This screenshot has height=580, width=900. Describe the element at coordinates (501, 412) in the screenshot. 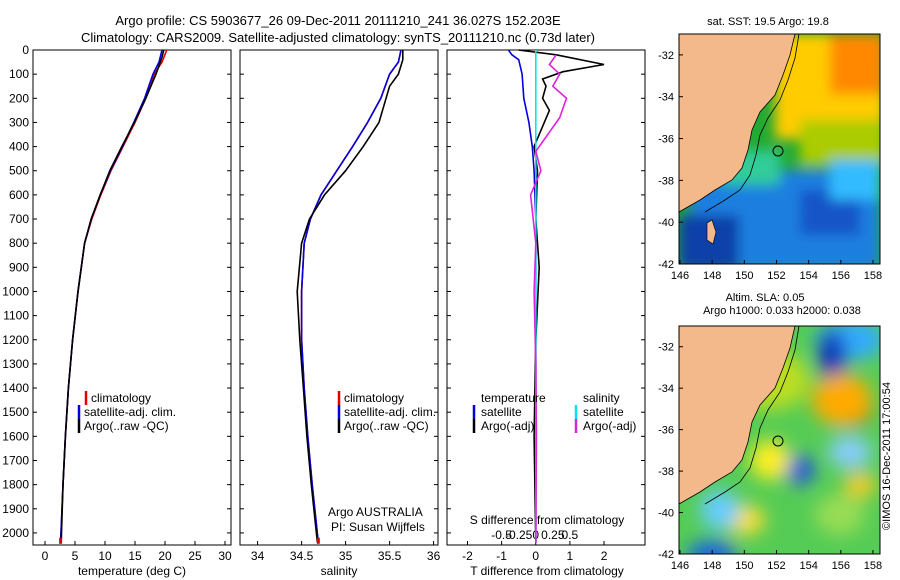

I see `legend-t-satellite-label: satellite` at that location.